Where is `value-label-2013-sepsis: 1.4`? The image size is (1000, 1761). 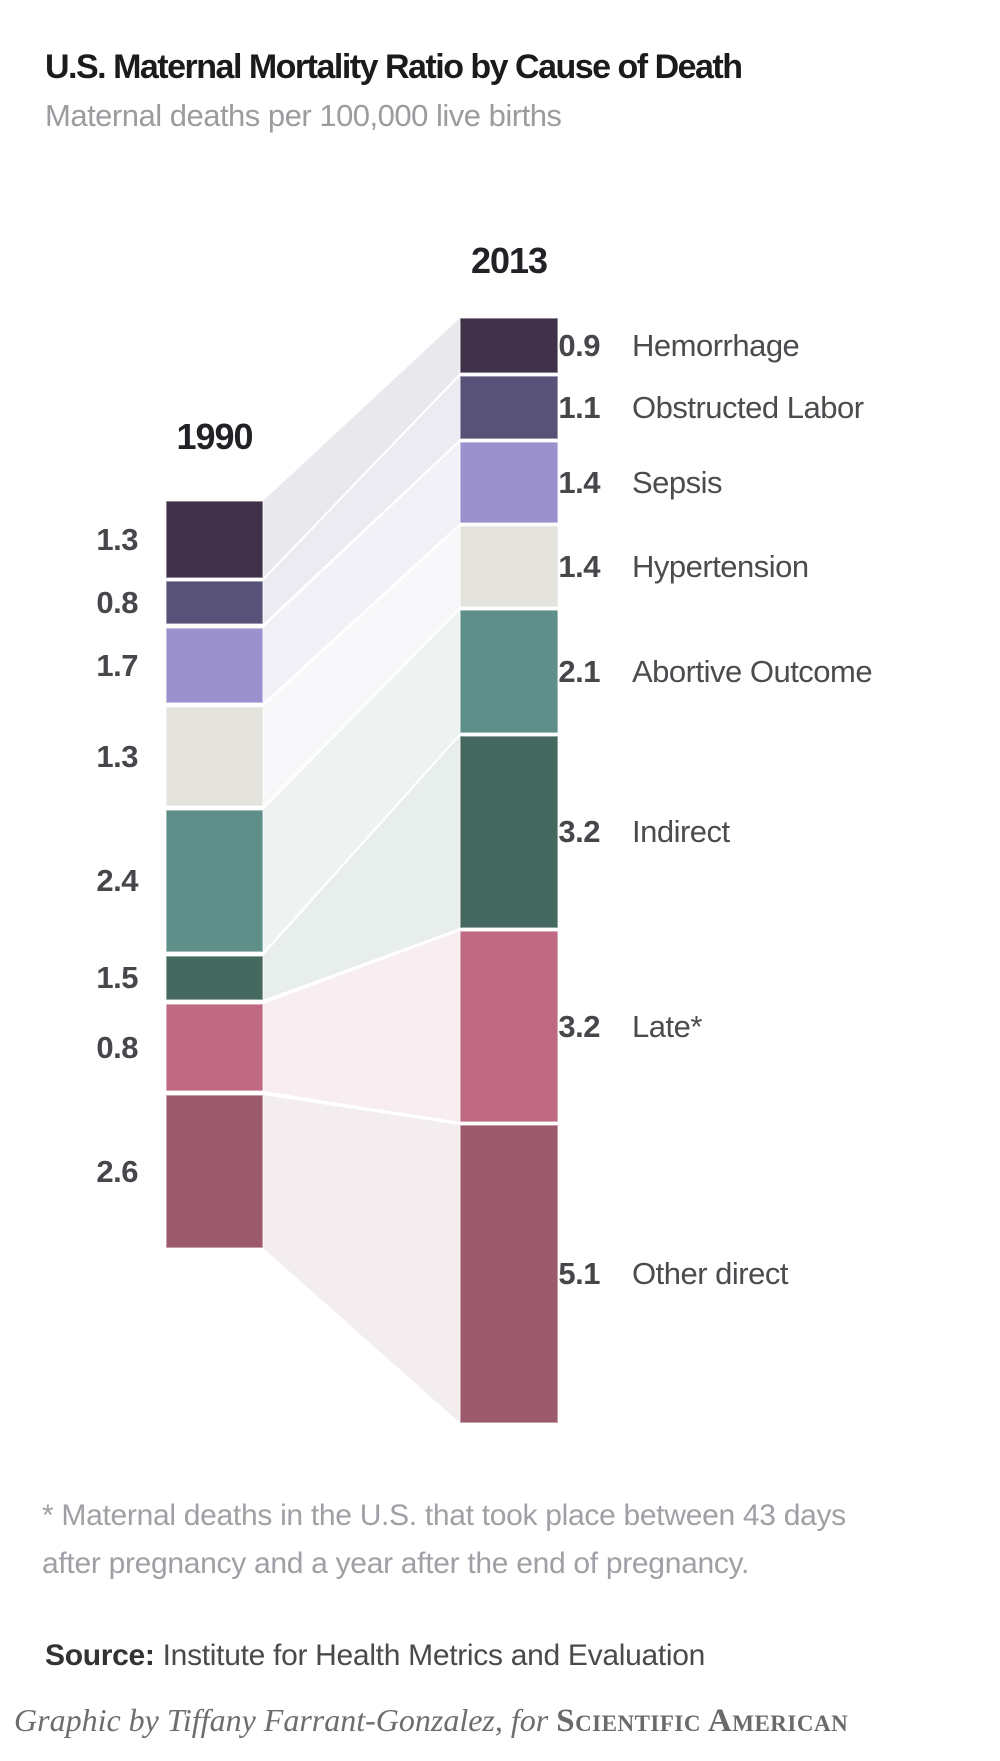
value-label-2013-sepsis: 1.4 is located at coordinates (579, 482).